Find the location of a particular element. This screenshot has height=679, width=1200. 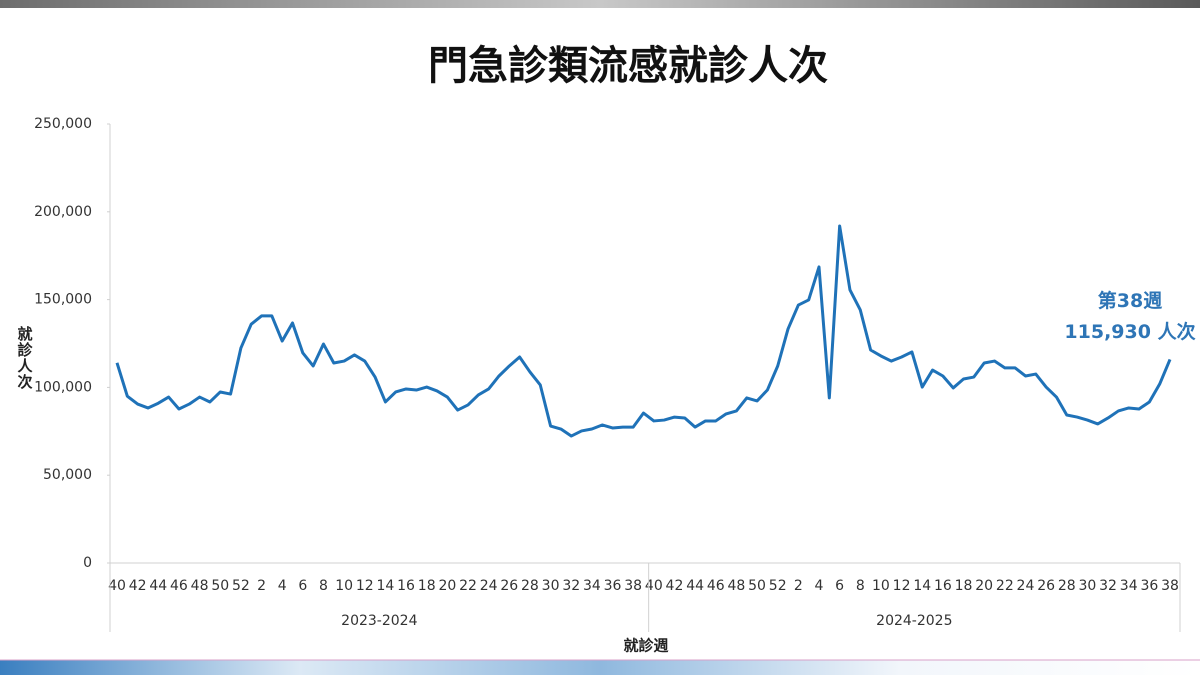

x-axis-title: 就診週 is located at coordinates (645, 646).